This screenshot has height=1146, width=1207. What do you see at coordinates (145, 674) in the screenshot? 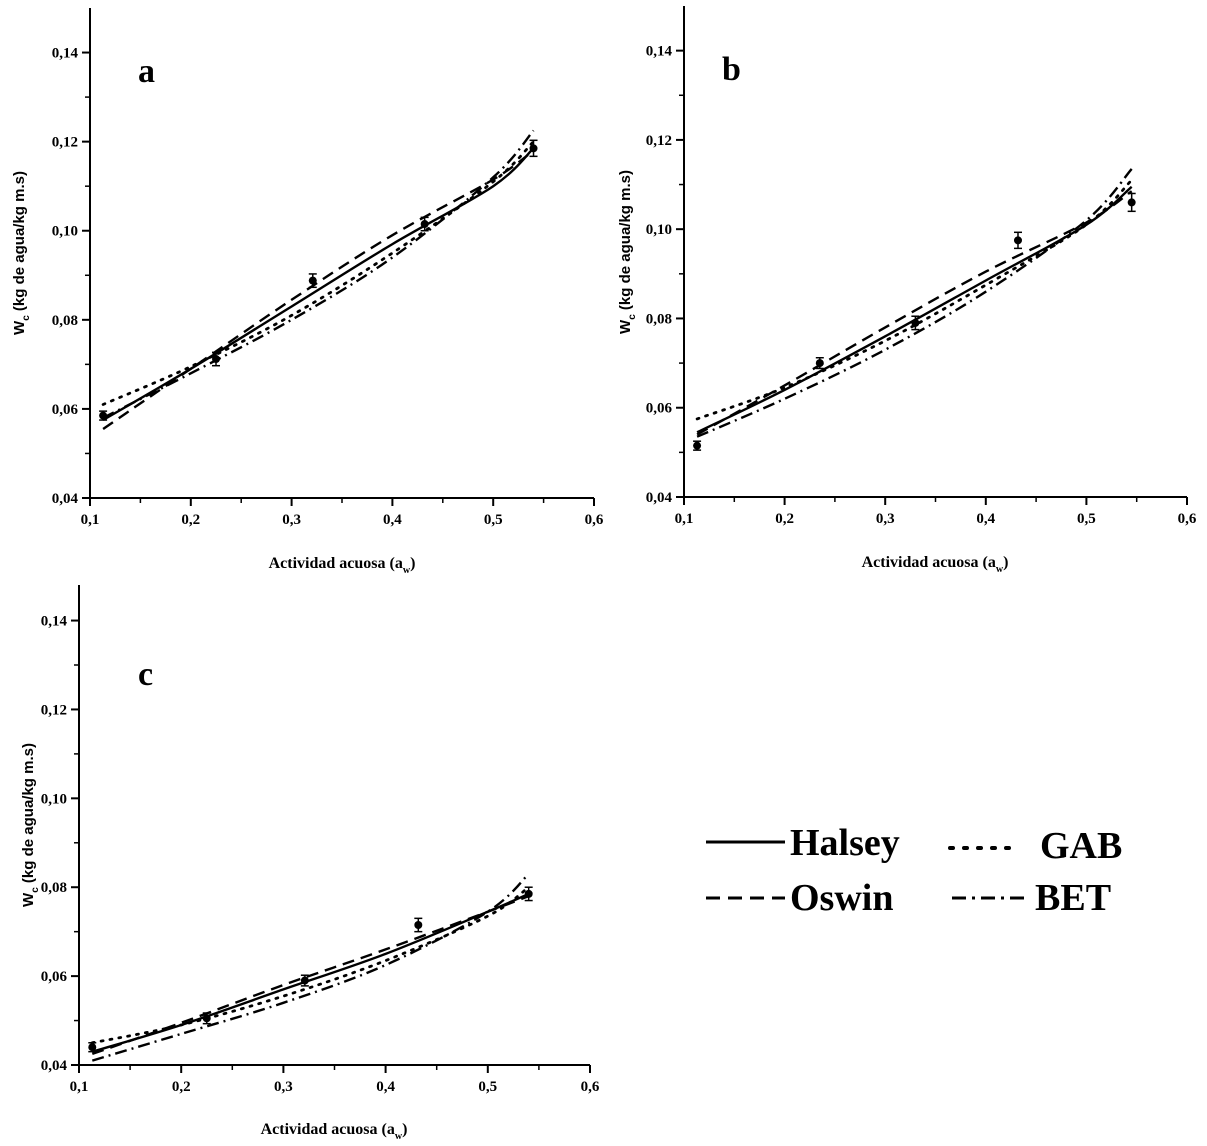
I see `panel-letter: c` at bounding box center [145, 674].